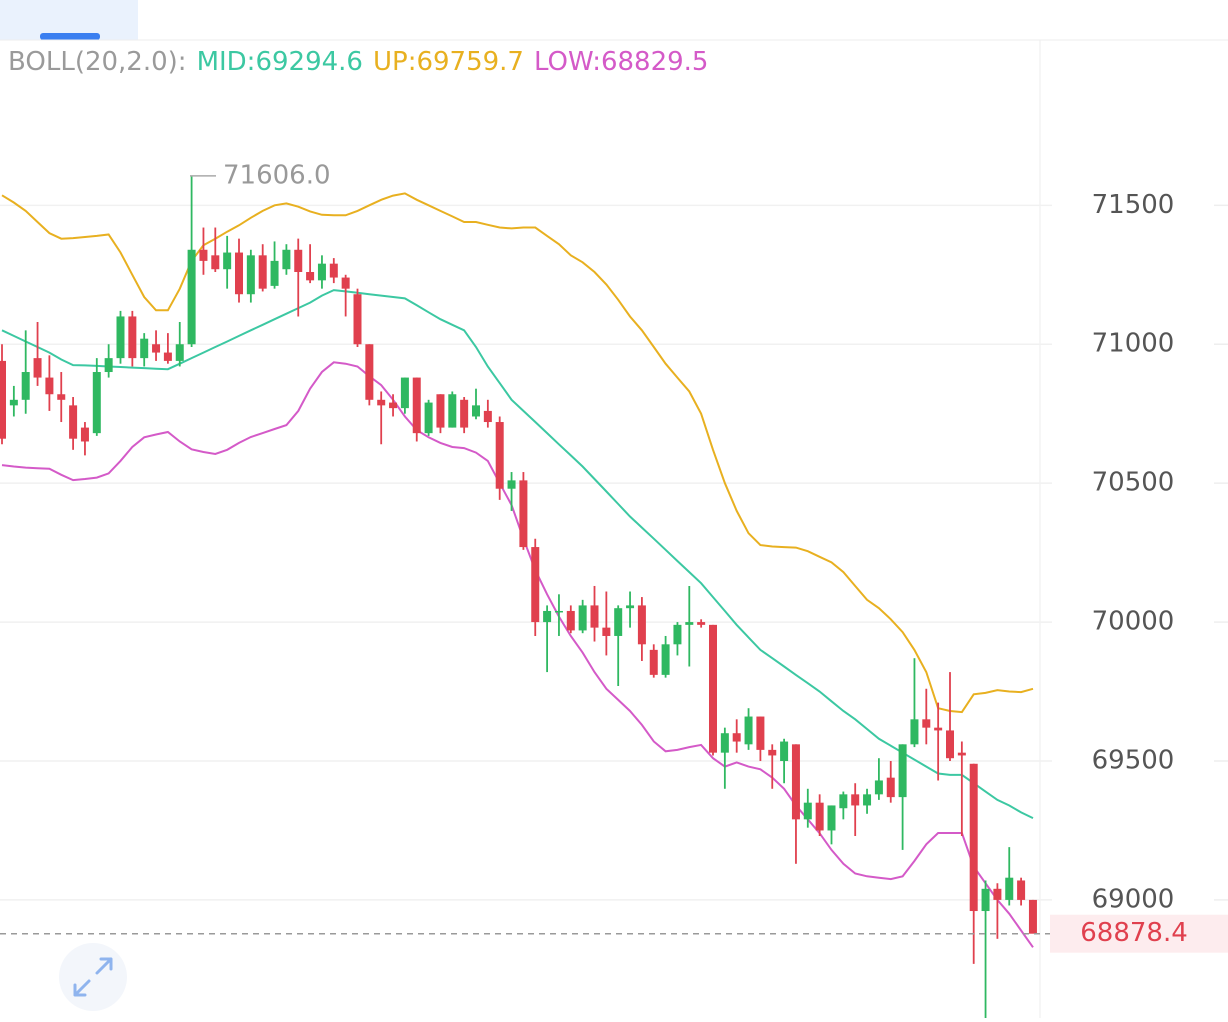 This screenshot has width=1228, height=1022. I want to click on expand-bg, so click(93, 977).